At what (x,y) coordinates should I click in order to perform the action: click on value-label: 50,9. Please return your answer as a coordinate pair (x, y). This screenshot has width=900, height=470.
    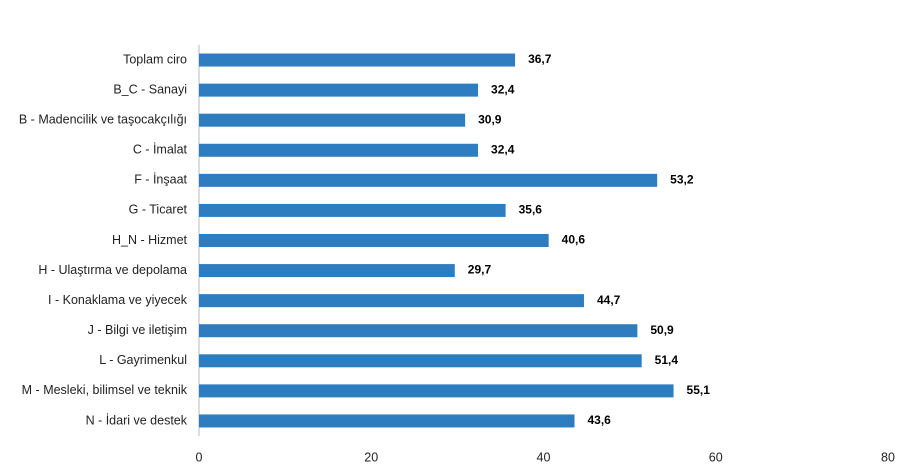
    Looking at the image, I should click on (662, 330).